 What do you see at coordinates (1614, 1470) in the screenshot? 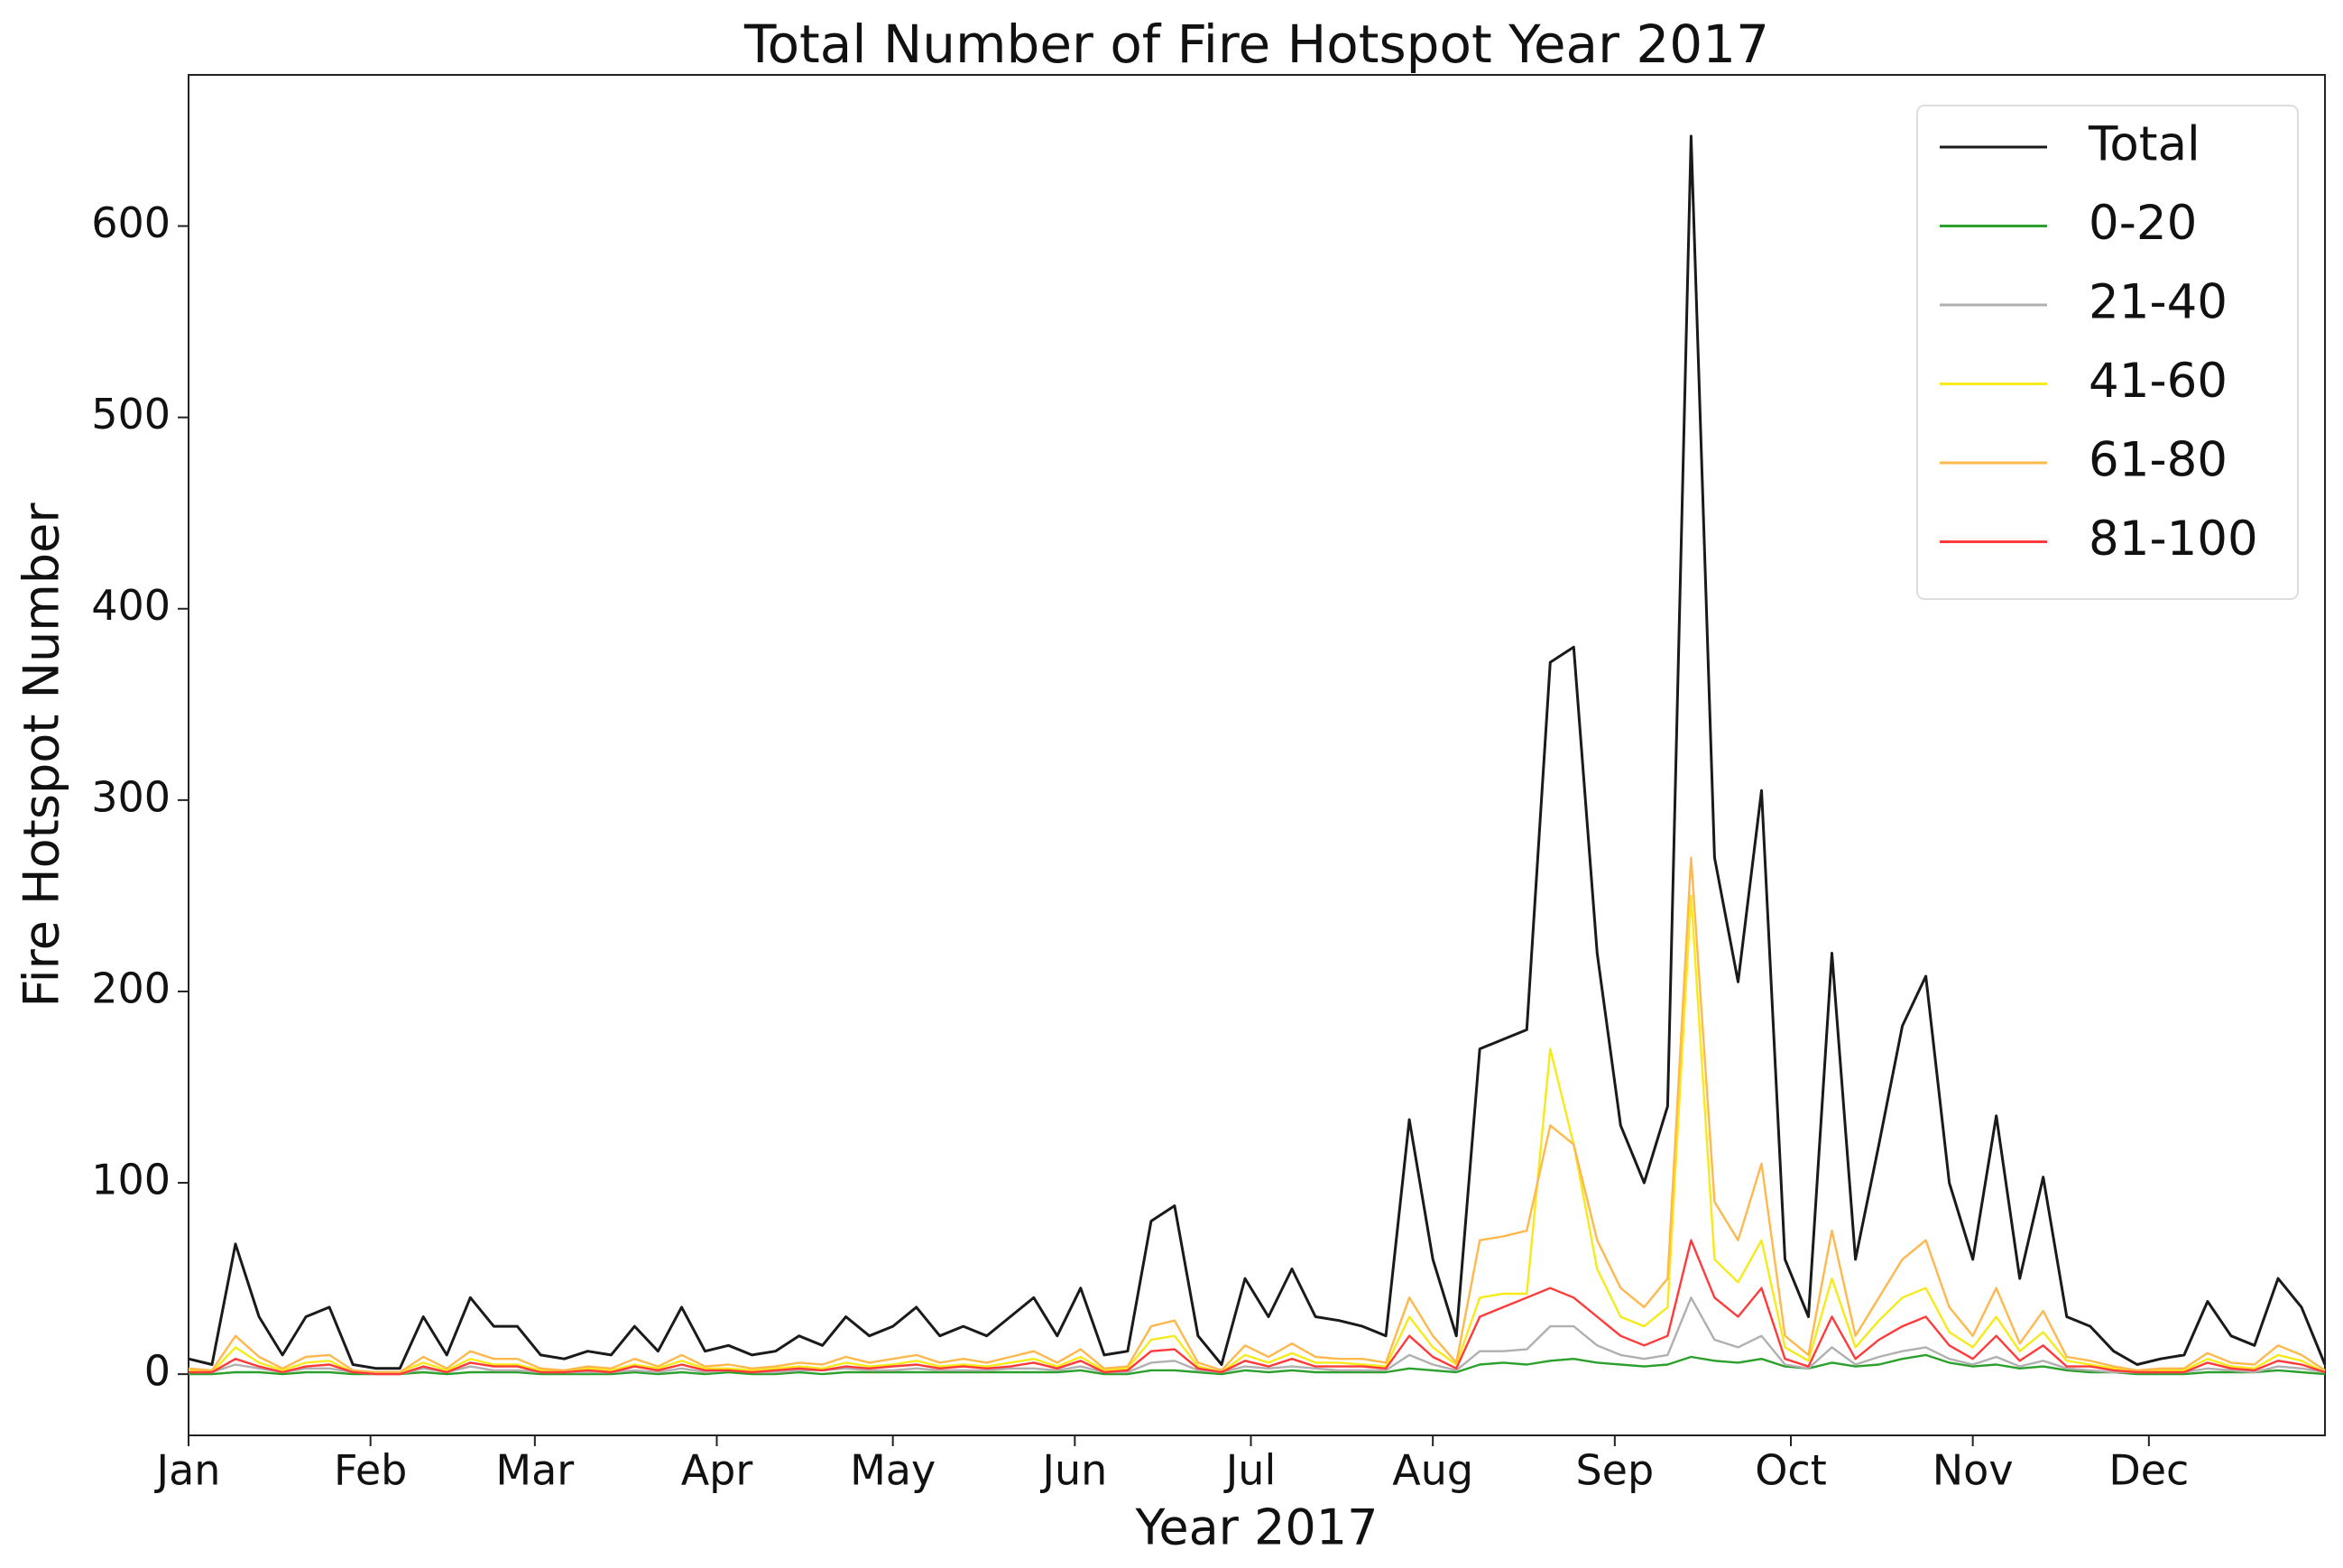
I see `x-tick-label: Sep` at bounding box center [1614, 1470].